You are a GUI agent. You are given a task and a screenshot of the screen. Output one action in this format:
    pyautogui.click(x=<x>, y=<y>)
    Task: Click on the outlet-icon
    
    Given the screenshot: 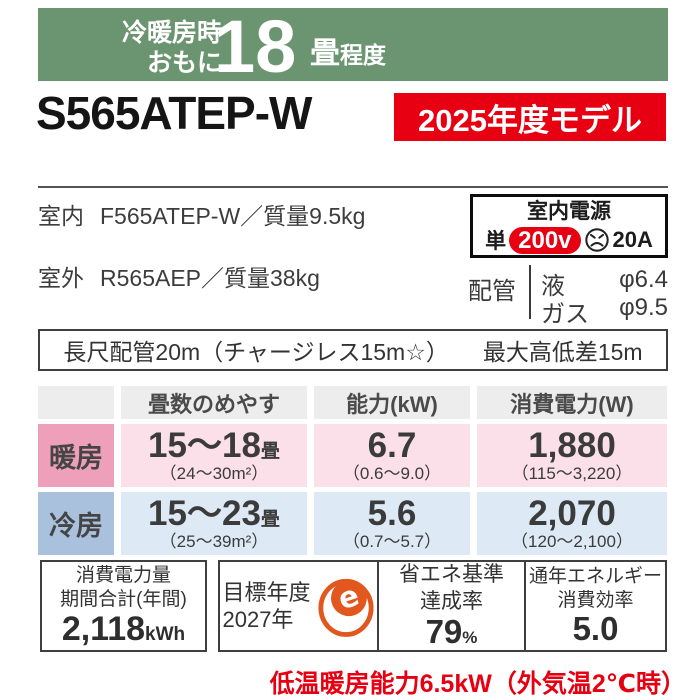 What is the action you would take?
    pyautogui.click(x=596, y=240)
    